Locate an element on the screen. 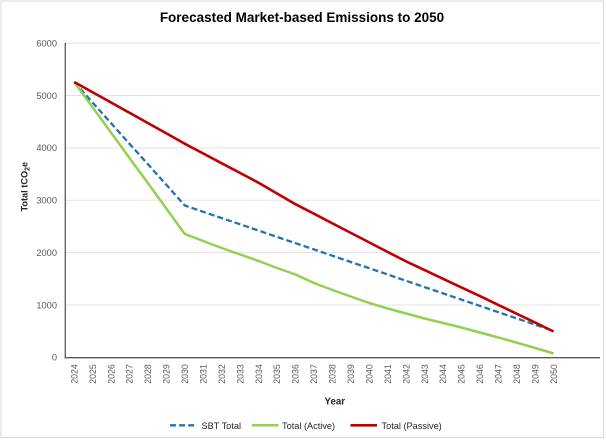 This screenshot has height=443, width=606. svg-text: 2027 is located at coordinates (130, 374).